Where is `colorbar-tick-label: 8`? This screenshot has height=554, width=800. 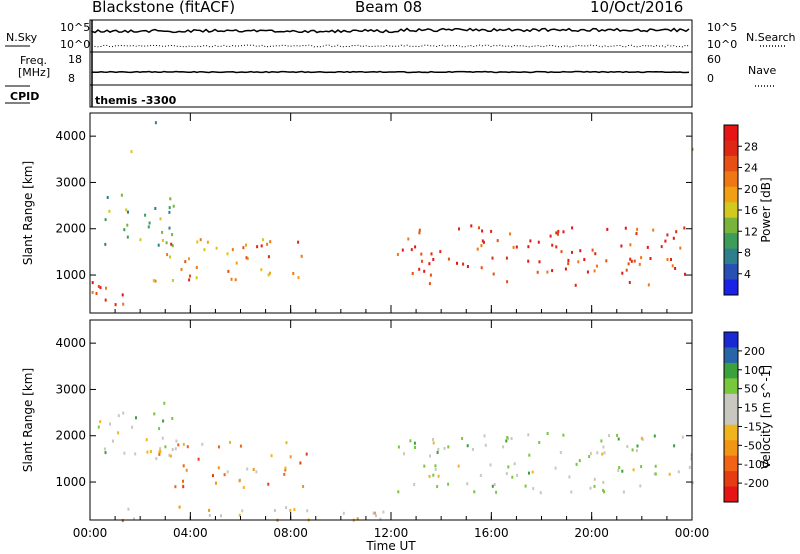 colorbar-tick-label: 8 is located at coordinates (747, 253).